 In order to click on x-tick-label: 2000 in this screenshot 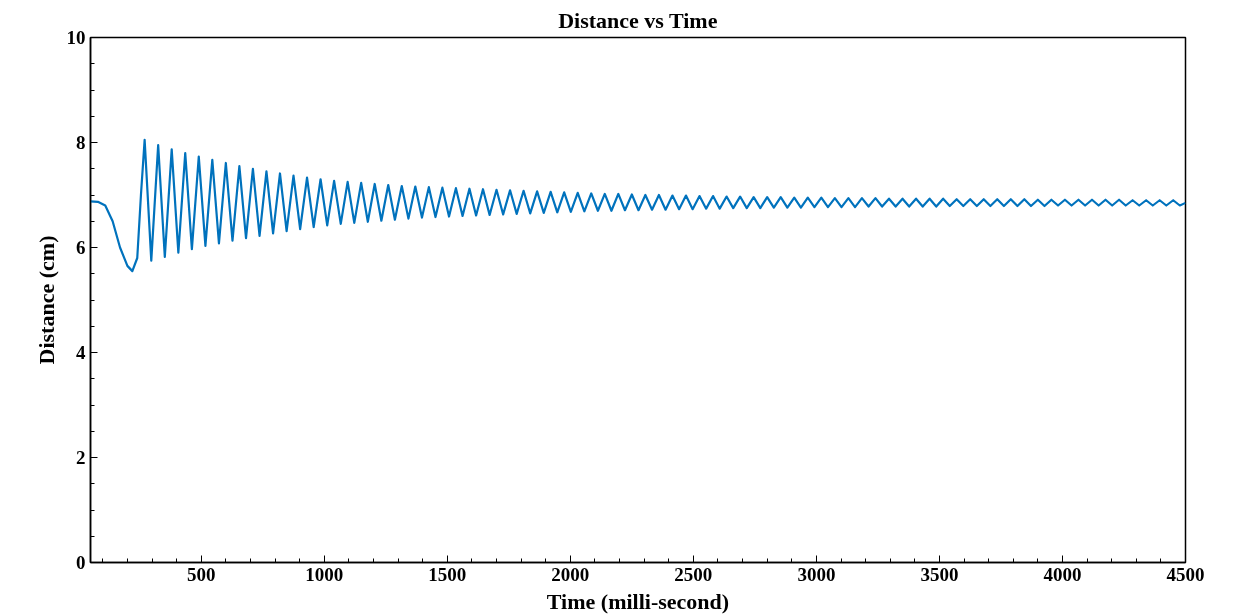, I will do `click(570, 574)`.